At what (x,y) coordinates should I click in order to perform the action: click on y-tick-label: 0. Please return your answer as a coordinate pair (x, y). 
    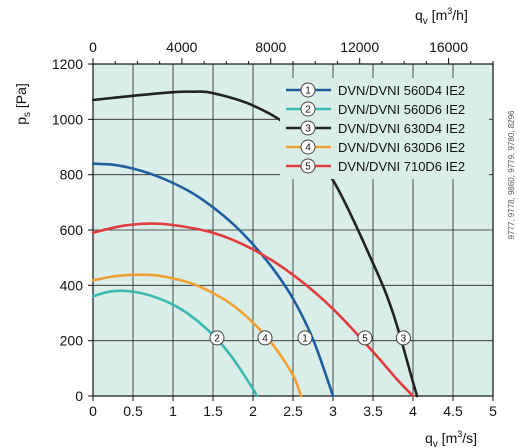
    Looking at the image, I should click on (79, 396).